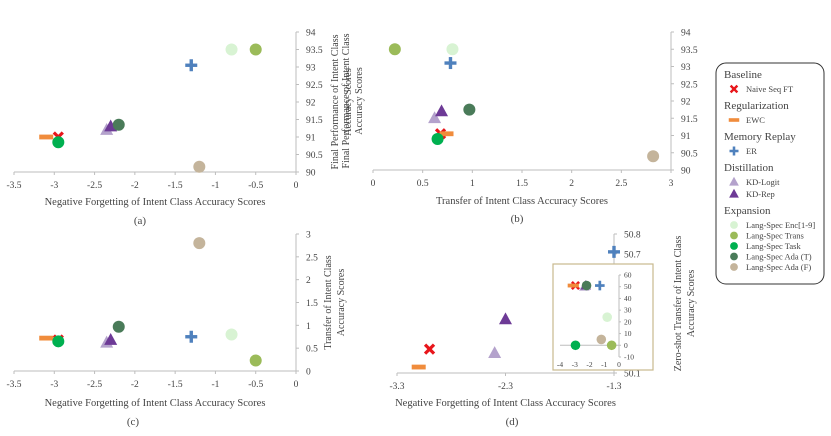 This screenshot has height=436, width=831. I want to click on inset-x-tick-label: -1, so click(604, 364).